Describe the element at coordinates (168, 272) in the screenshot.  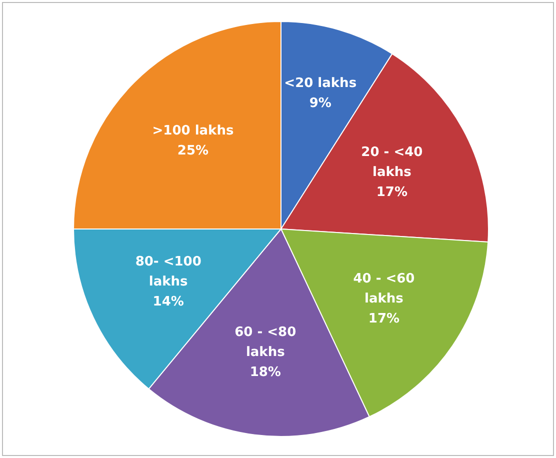
I see `slice-label: 80- <100 lakhs` at that location.